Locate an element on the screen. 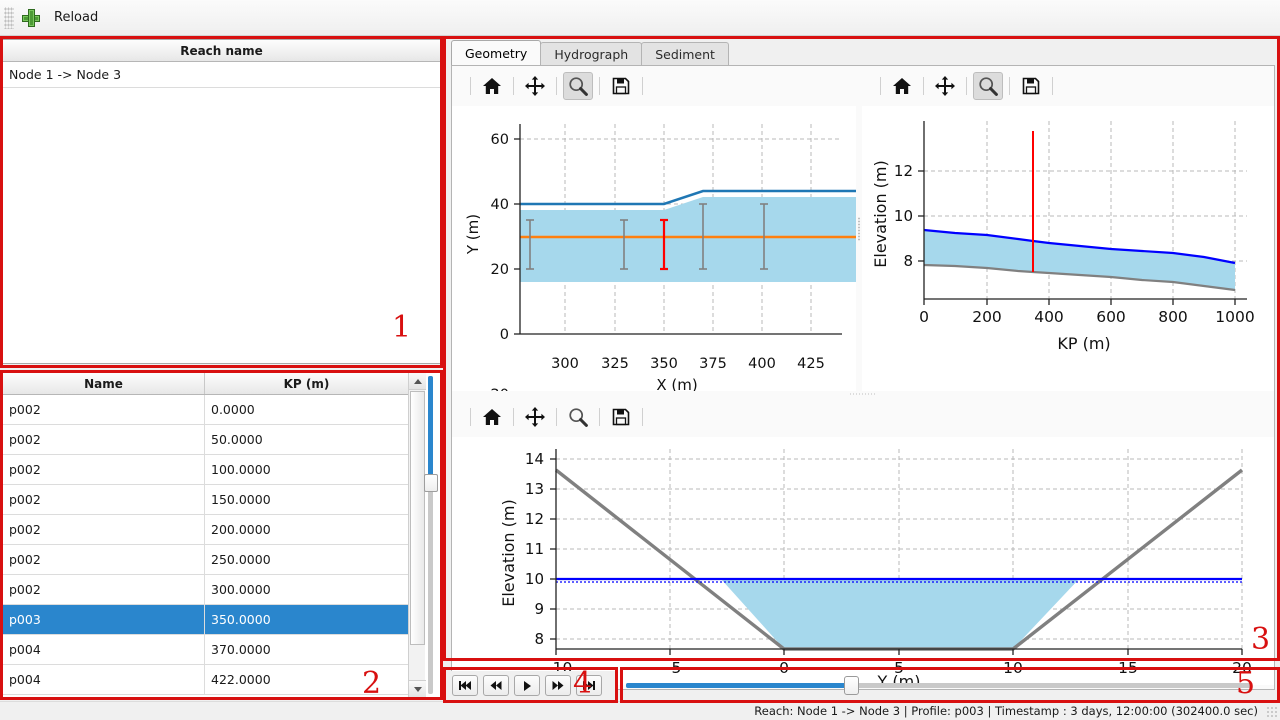 The width and height of the screenshot is (1280, 720). svg-text: 60 is located at coordinates (500, 140).